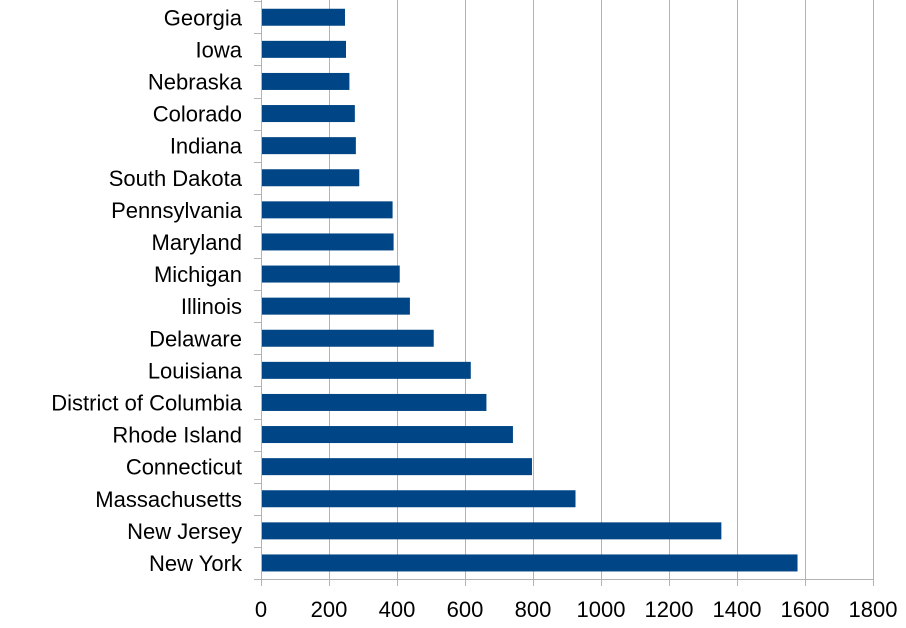  Describe the element at coordinates (184, 467) in the screenshot. I see `category-label: Connecticut` at that location.